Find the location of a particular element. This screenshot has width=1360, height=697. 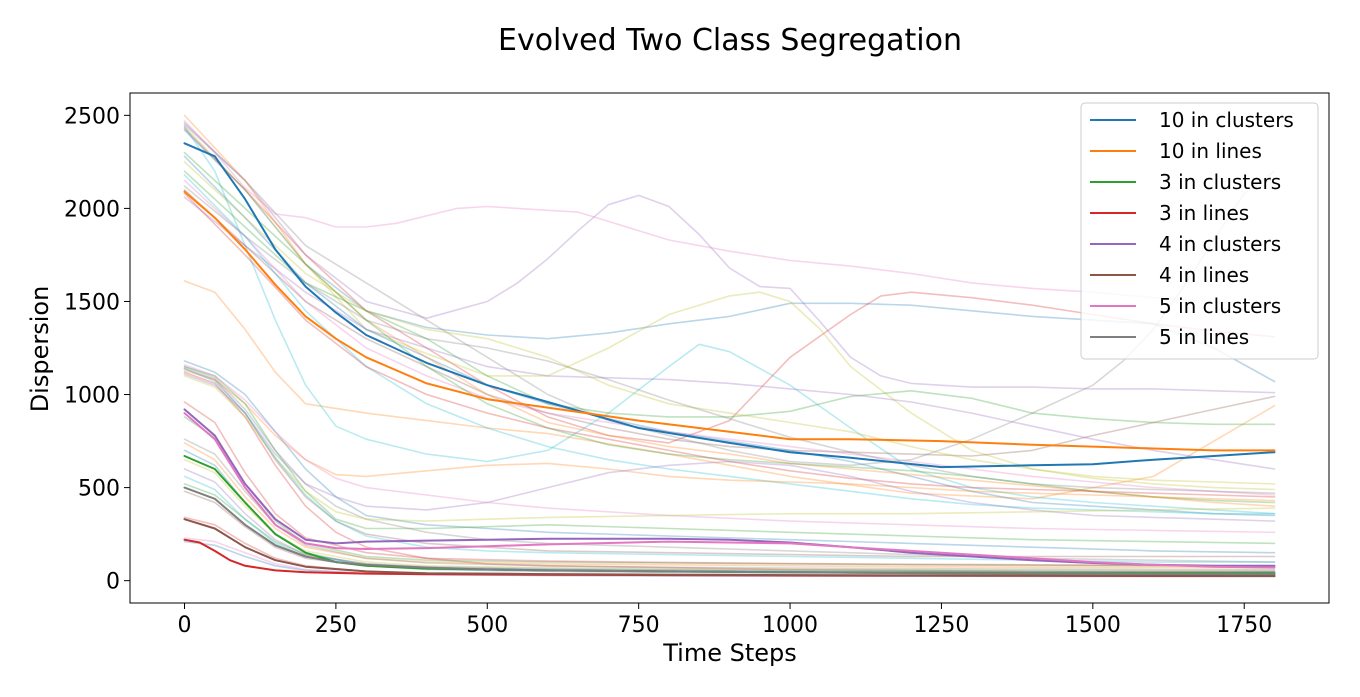

legend-label: 5 in lines is located at coordinates (1204, 337).